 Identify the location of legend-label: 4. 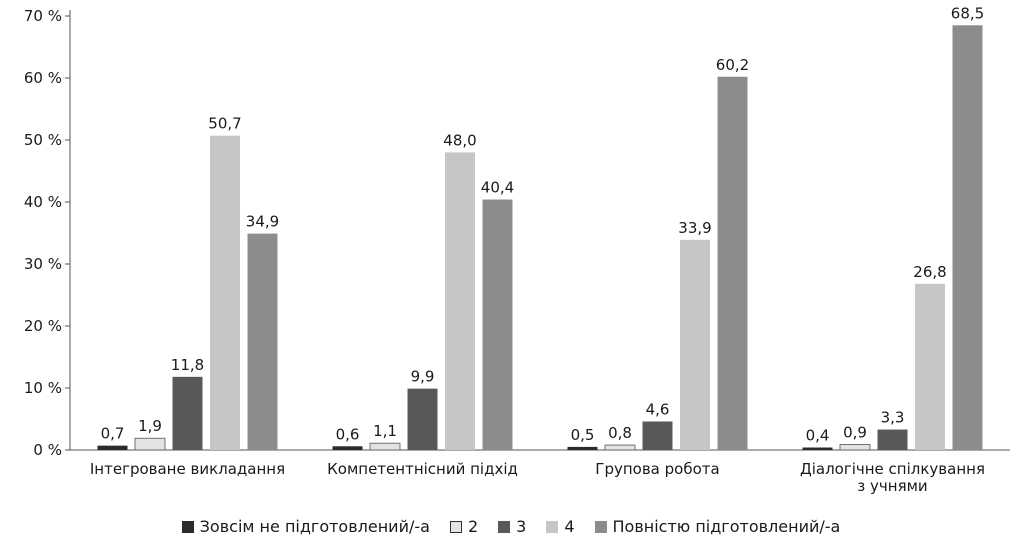
(569, 526).